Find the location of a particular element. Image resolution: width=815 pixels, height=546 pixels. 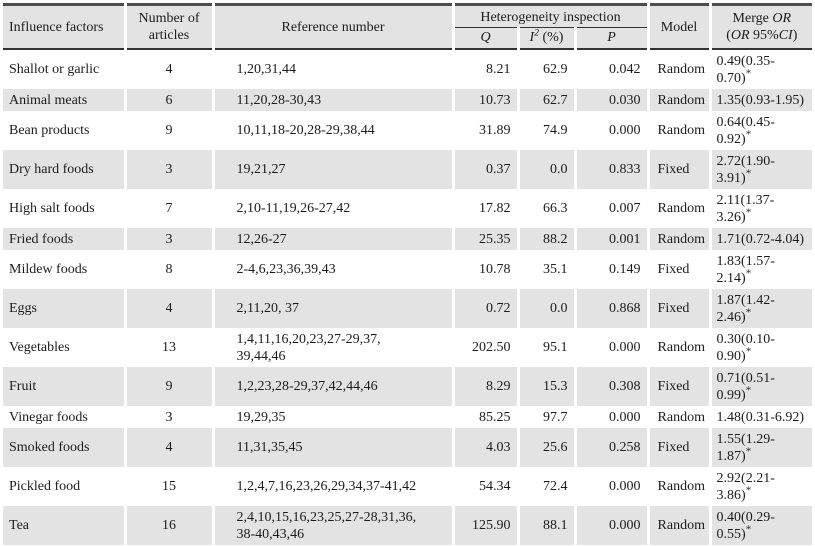

merge-or-label-line1: Merge OR is located at coordinates (762, 18).